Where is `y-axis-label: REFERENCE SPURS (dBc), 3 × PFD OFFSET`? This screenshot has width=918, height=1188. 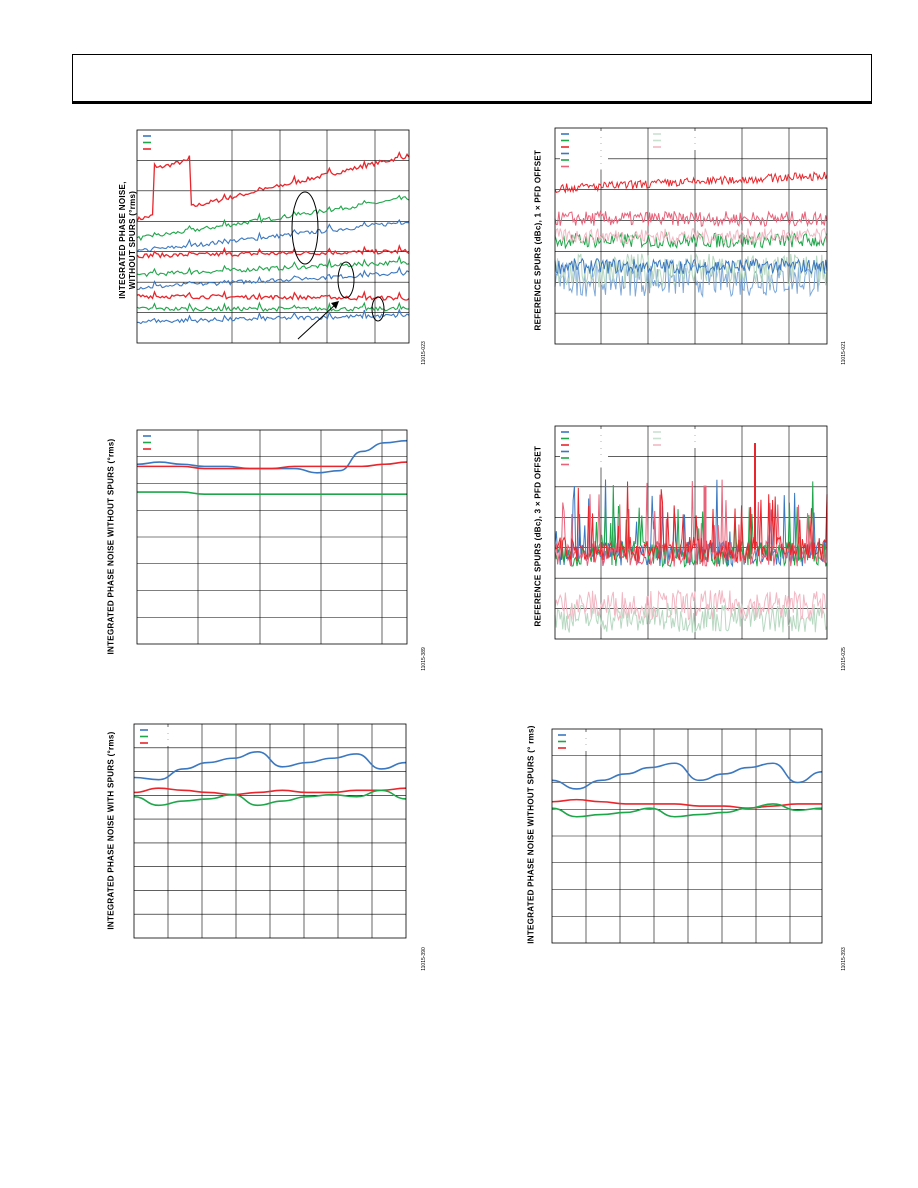 y-axis-label: REFERENCE SPURS (dBc), 3 × PFD OFFSET is located at coordinates (538, 536).